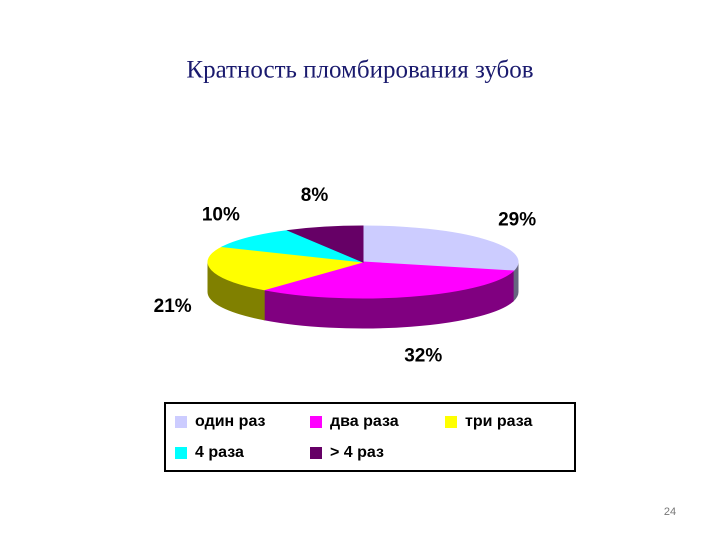  What do you see at coordinates (359, 70) in the screenshot?
I see `chart-title: Кратность пломбирования зубов` at bounding box center [359, 70].